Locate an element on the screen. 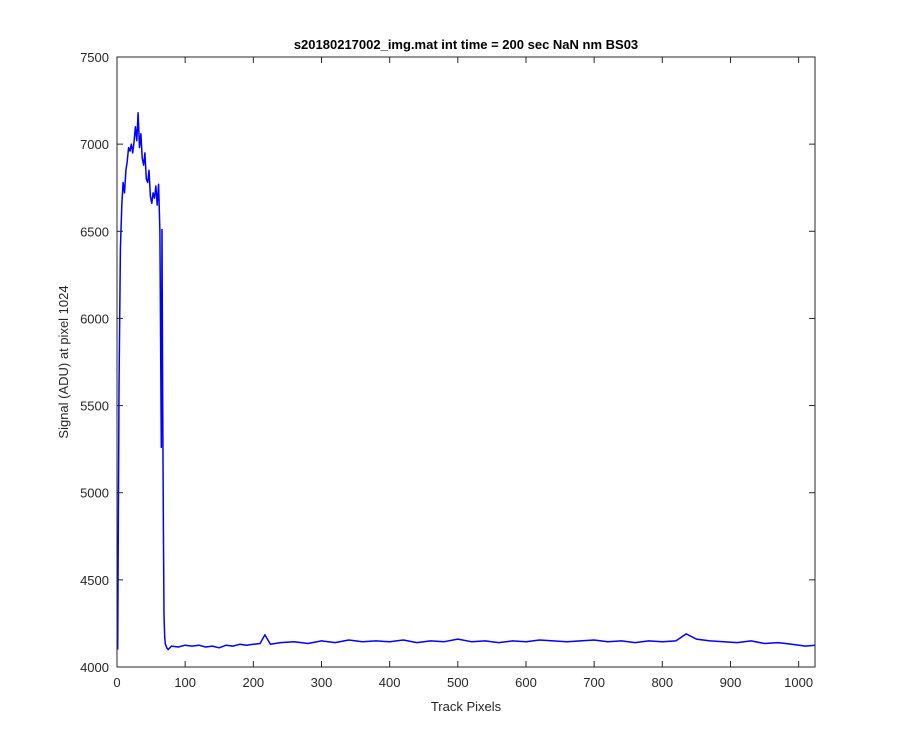 This screenshot has height=750, width=900. x-tick-label: 700 is located at coordinates (594, 682).